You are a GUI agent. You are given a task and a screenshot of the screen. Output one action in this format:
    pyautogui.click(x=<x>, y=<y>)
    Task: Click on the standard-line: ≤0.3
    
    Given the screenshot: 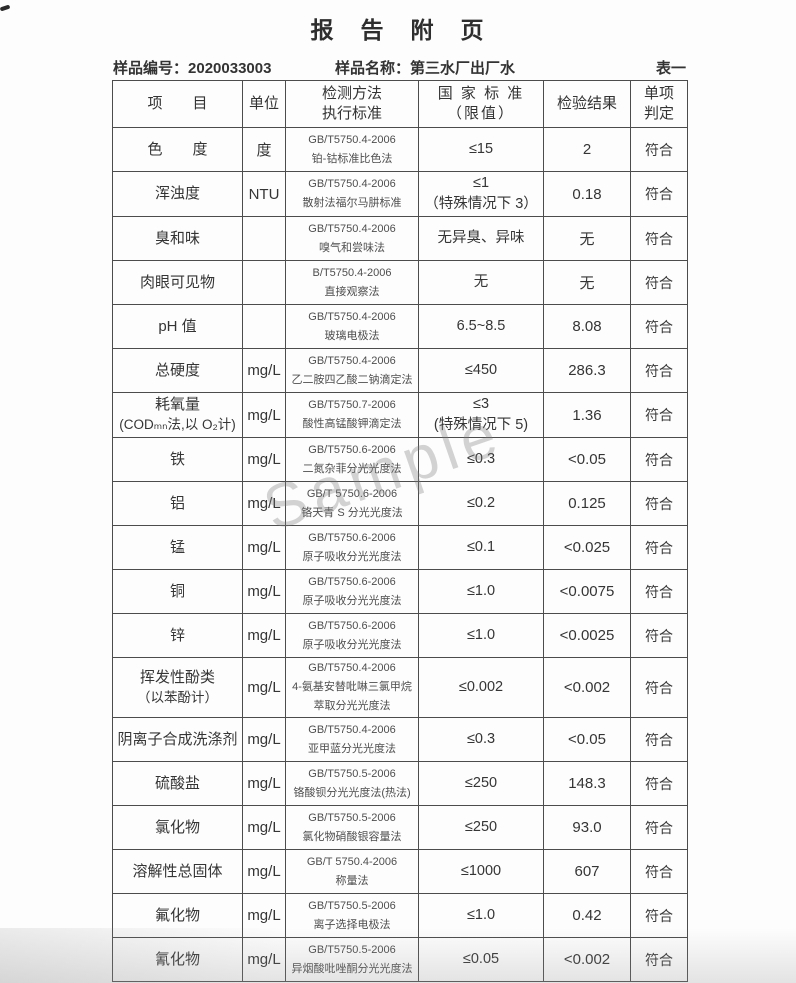 What is the action you would take?
    pyautogui.click(x=481, y=739)
    